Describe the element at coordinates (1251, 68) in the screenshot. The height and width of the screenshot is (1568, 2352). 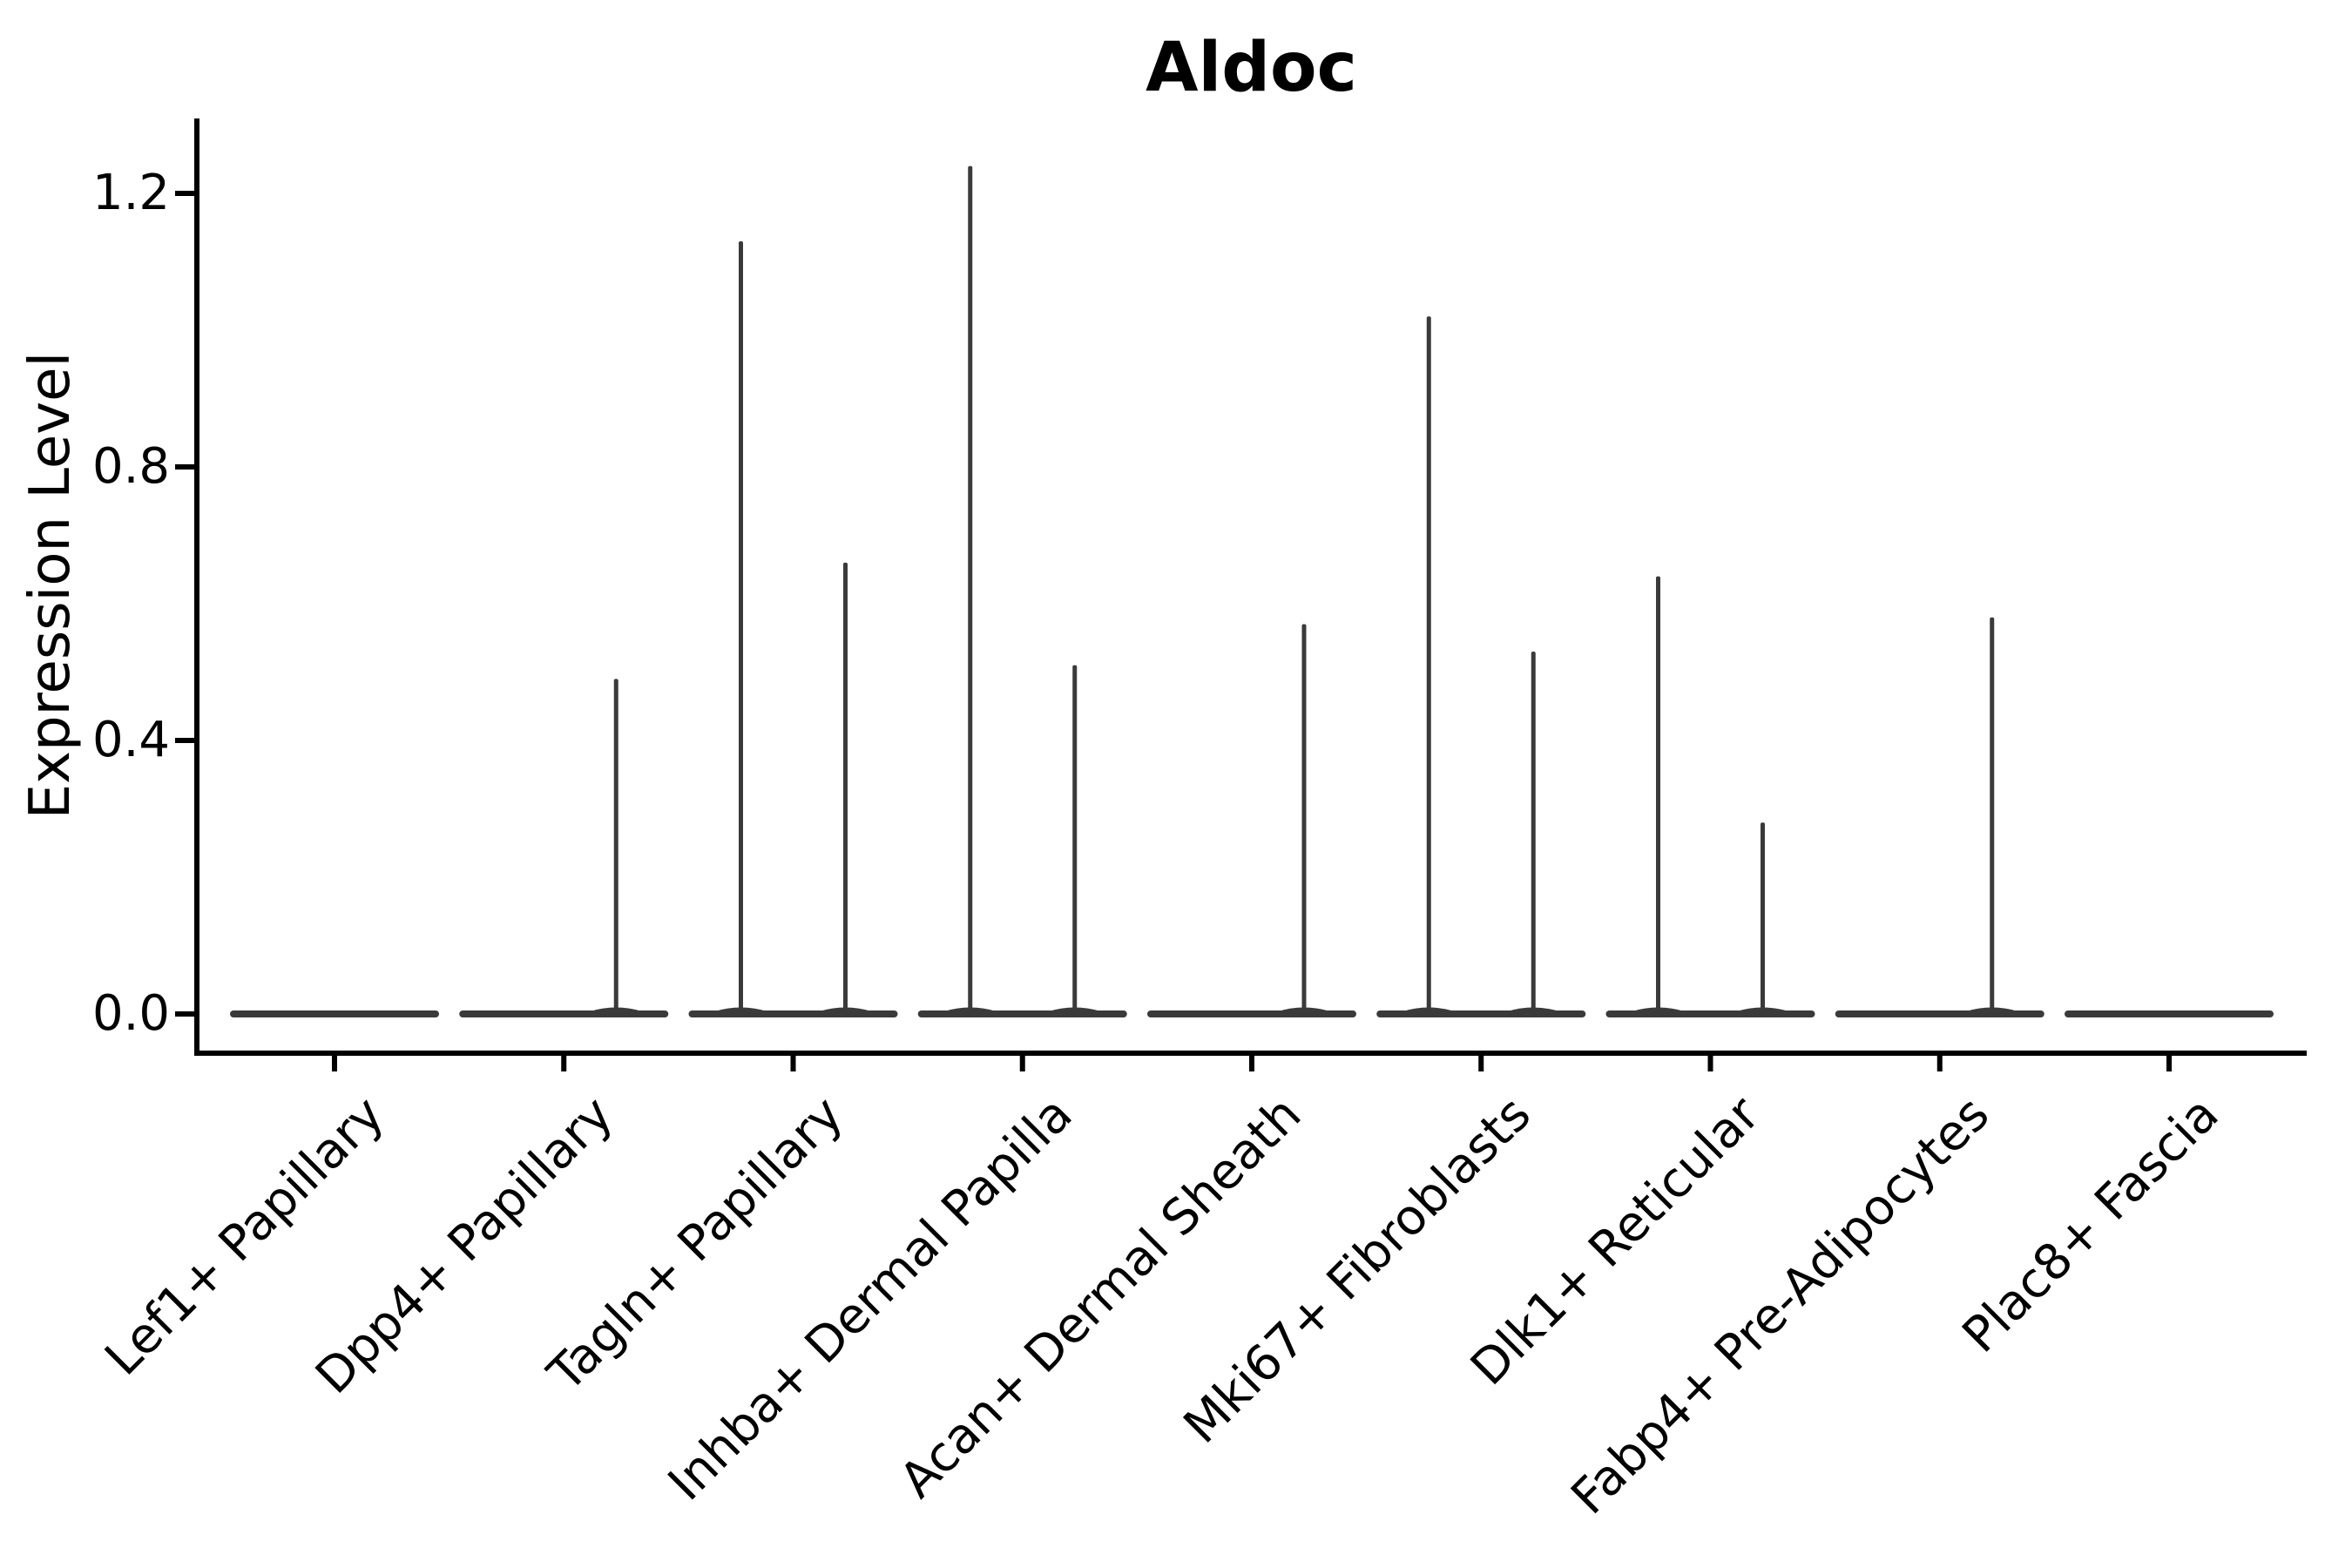
I see `chart-title: Aldoc` at that location.